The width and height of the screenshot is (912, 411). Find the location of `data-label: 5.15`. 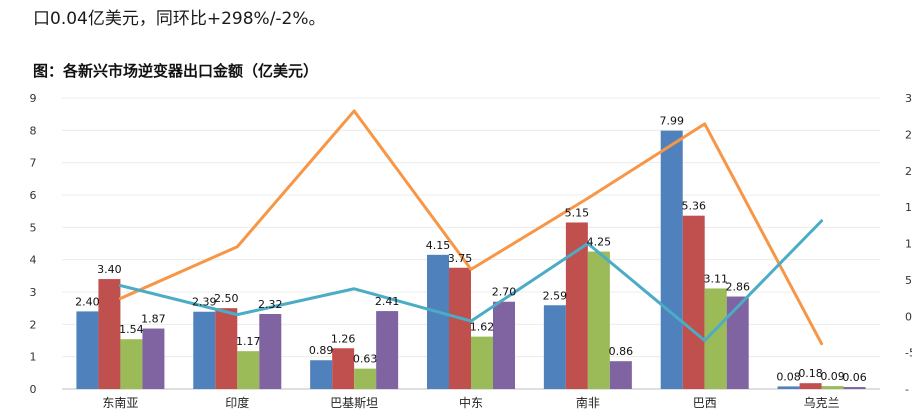

data-label: 5.15 is located at coordinates (577, 212).